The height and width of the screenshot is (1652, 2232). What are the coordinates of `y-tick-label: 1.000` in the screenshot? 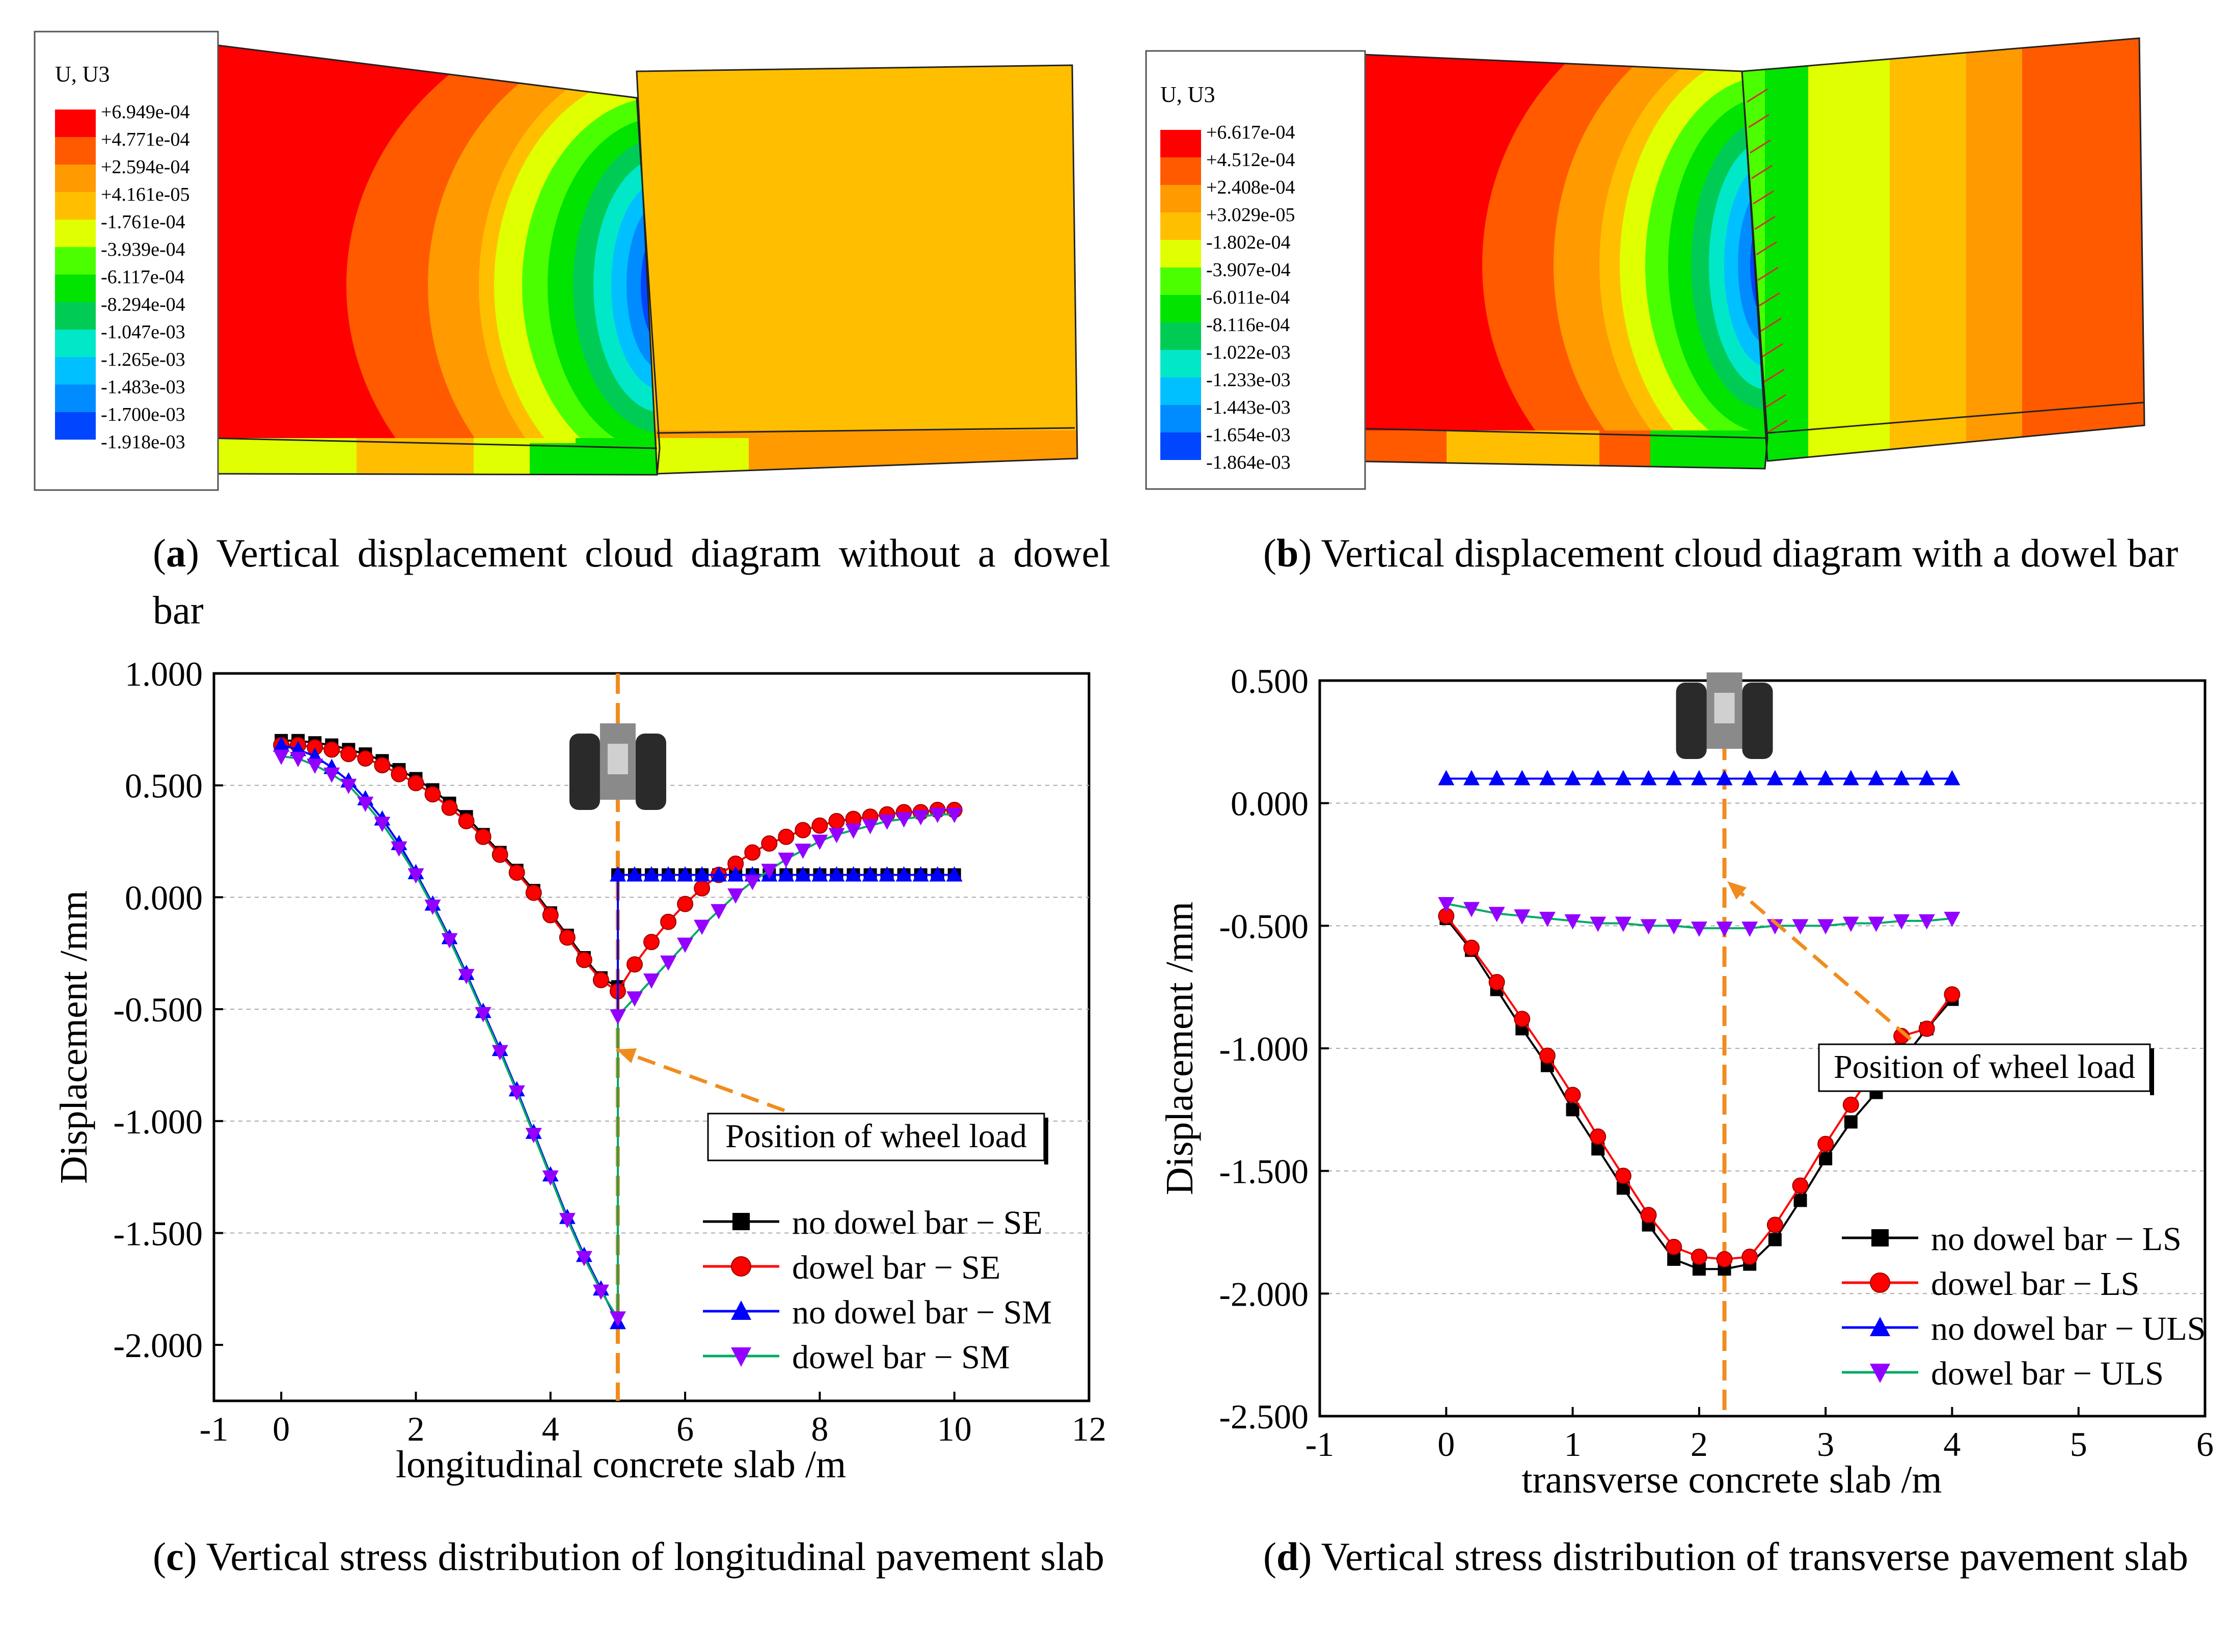 It's located at (164, 674).